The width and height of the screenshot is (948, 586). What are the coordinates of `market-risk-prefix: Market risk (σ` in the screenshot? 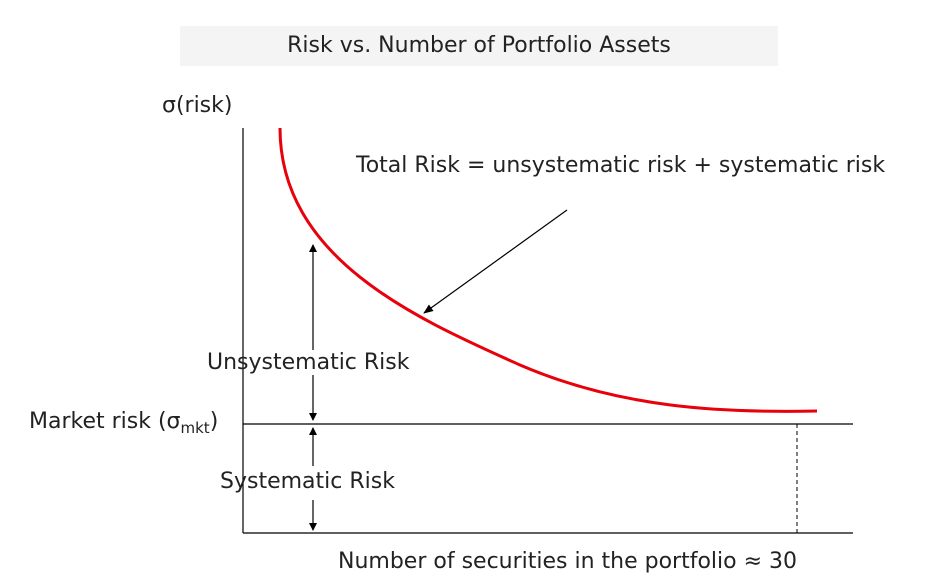 It's located at (105, 421).